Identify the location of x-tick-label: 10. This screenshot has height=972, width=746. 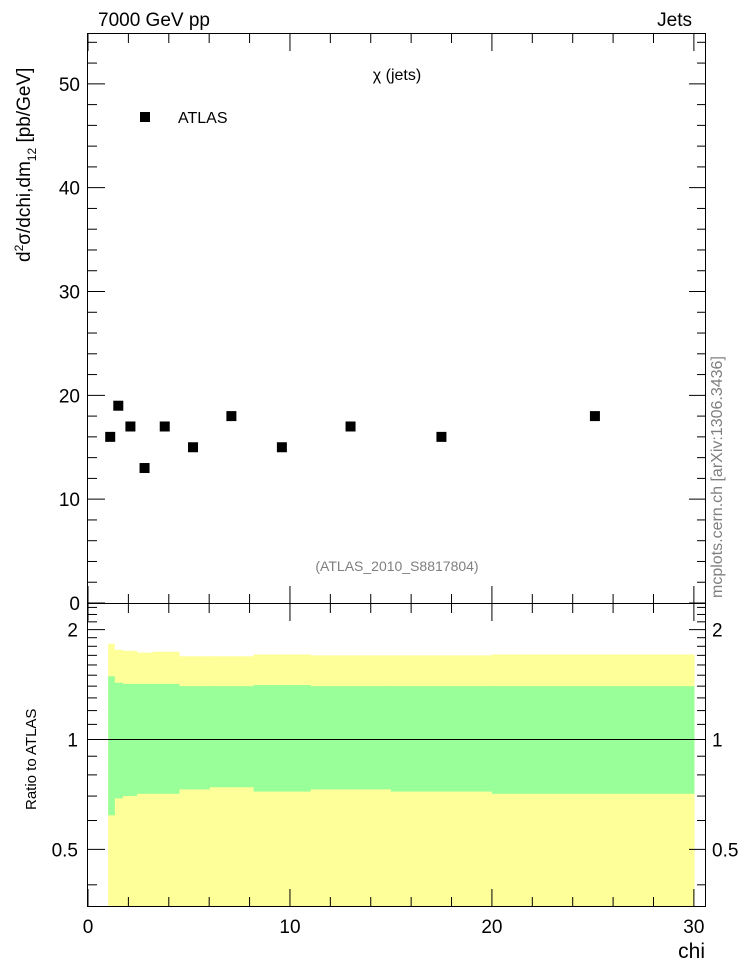
(289, 927).